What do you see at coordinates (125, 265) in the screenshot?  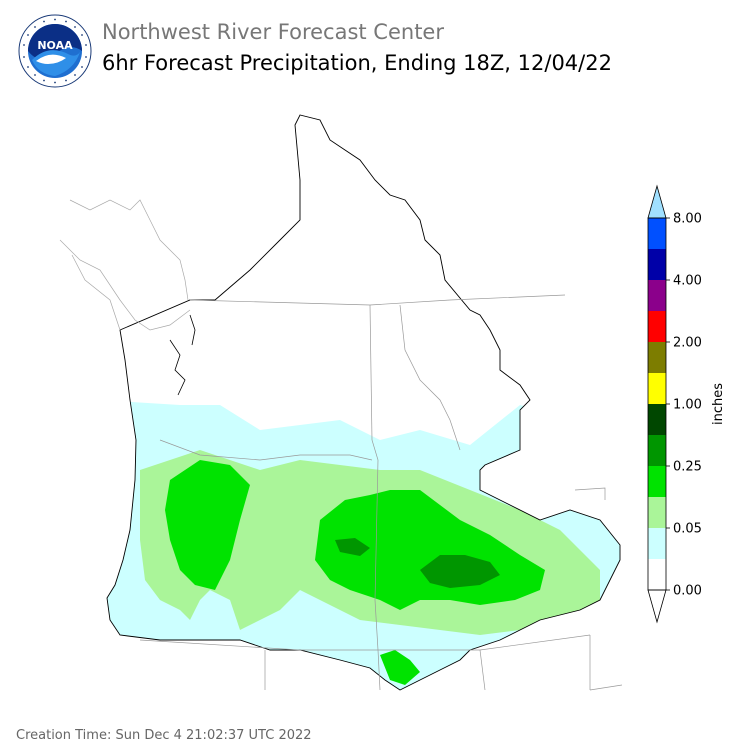 I see `coastline-north` at bounding box center [125, 265].